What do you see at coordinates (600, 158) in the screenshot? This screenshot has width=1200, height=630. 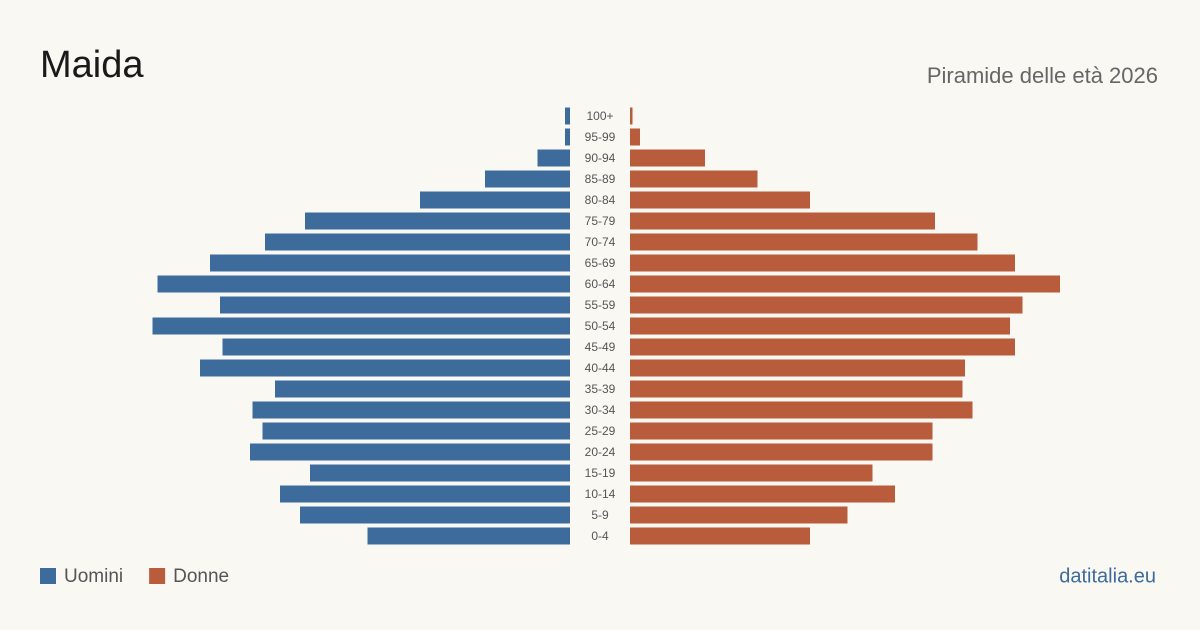 I see `age-label: 90-94` at bounding box center [600, 158].